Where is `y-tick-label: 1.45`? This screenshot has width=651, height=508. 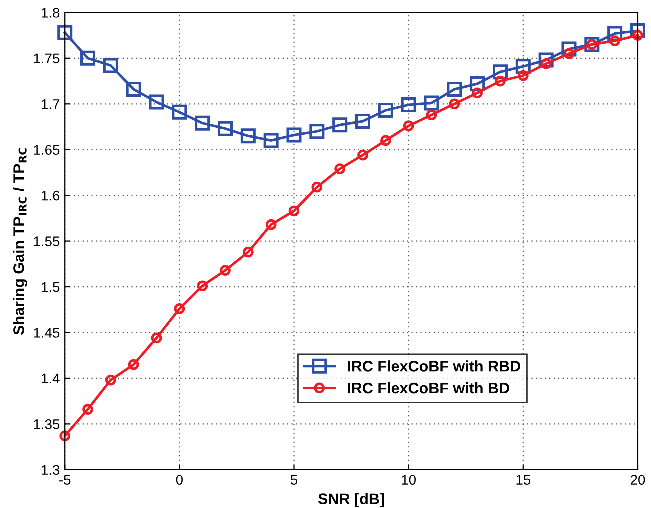 y-tick-label: 1.45 is located at coordinates (47, 333).